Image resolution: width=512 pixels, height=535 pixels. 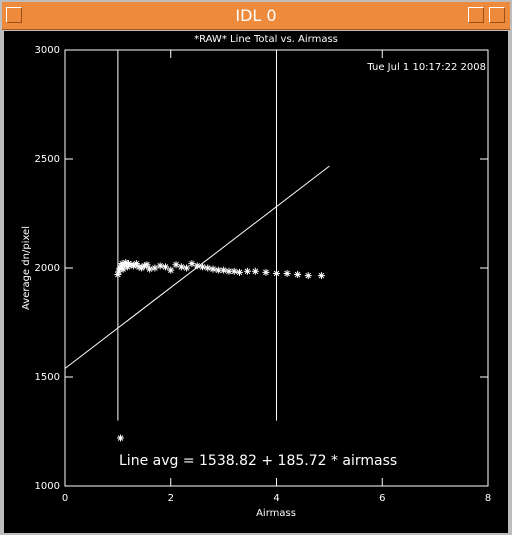 What do you see at coordinates (14, 15) in the screenshot?
I see `menu-button` at bounding box center [14, 15].